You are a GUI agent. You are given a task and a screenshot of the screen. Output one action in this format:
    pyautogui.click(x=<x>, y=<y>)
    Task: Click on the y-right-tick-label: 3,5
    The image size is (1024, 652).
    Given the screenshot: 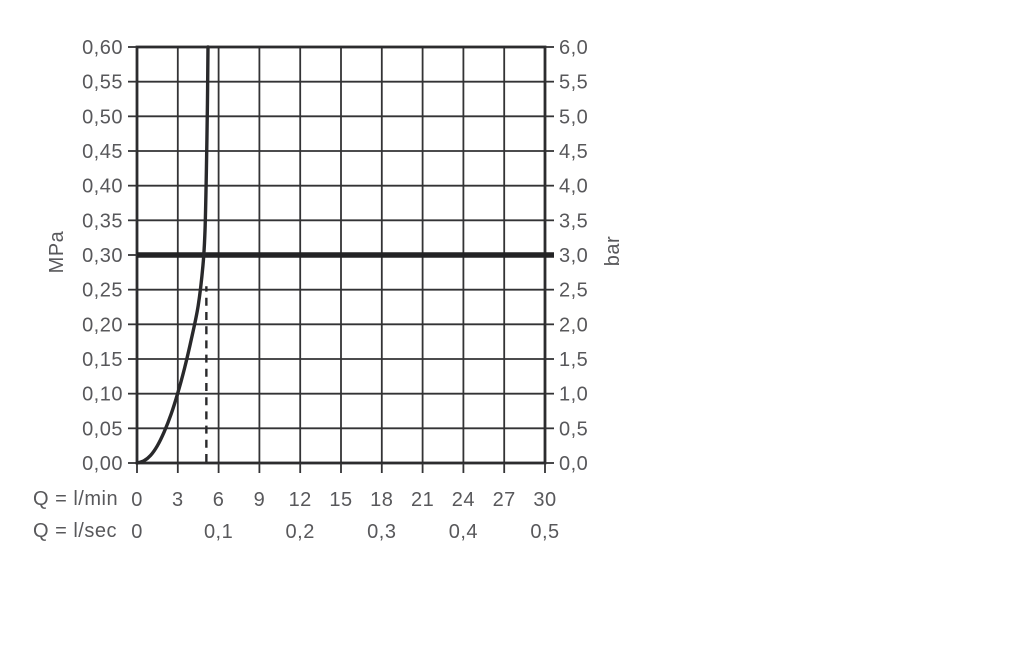 What is the action you would take?
    pyautogui.click(x=573, y=221)
    